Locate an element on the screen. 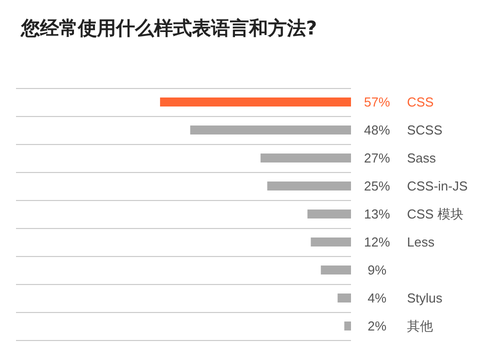 Image resolution: width=499 pixels, height=354 pixels. y-tick-label: Sass is located at coordinates (421, 158).